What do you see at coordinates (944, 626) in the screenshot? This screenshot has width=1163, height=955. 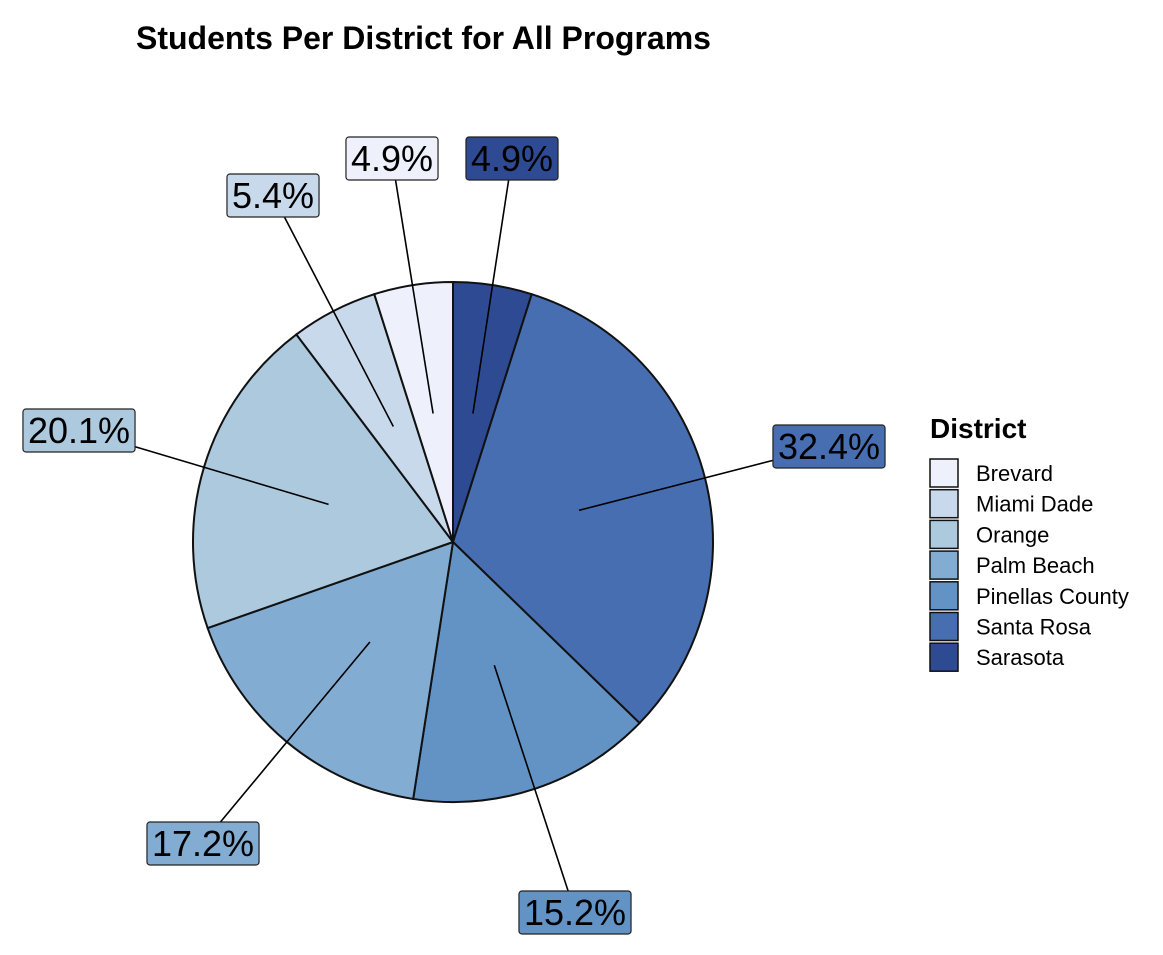 I see `legend-key-santa-rosa` at bounding box center [944, 626].